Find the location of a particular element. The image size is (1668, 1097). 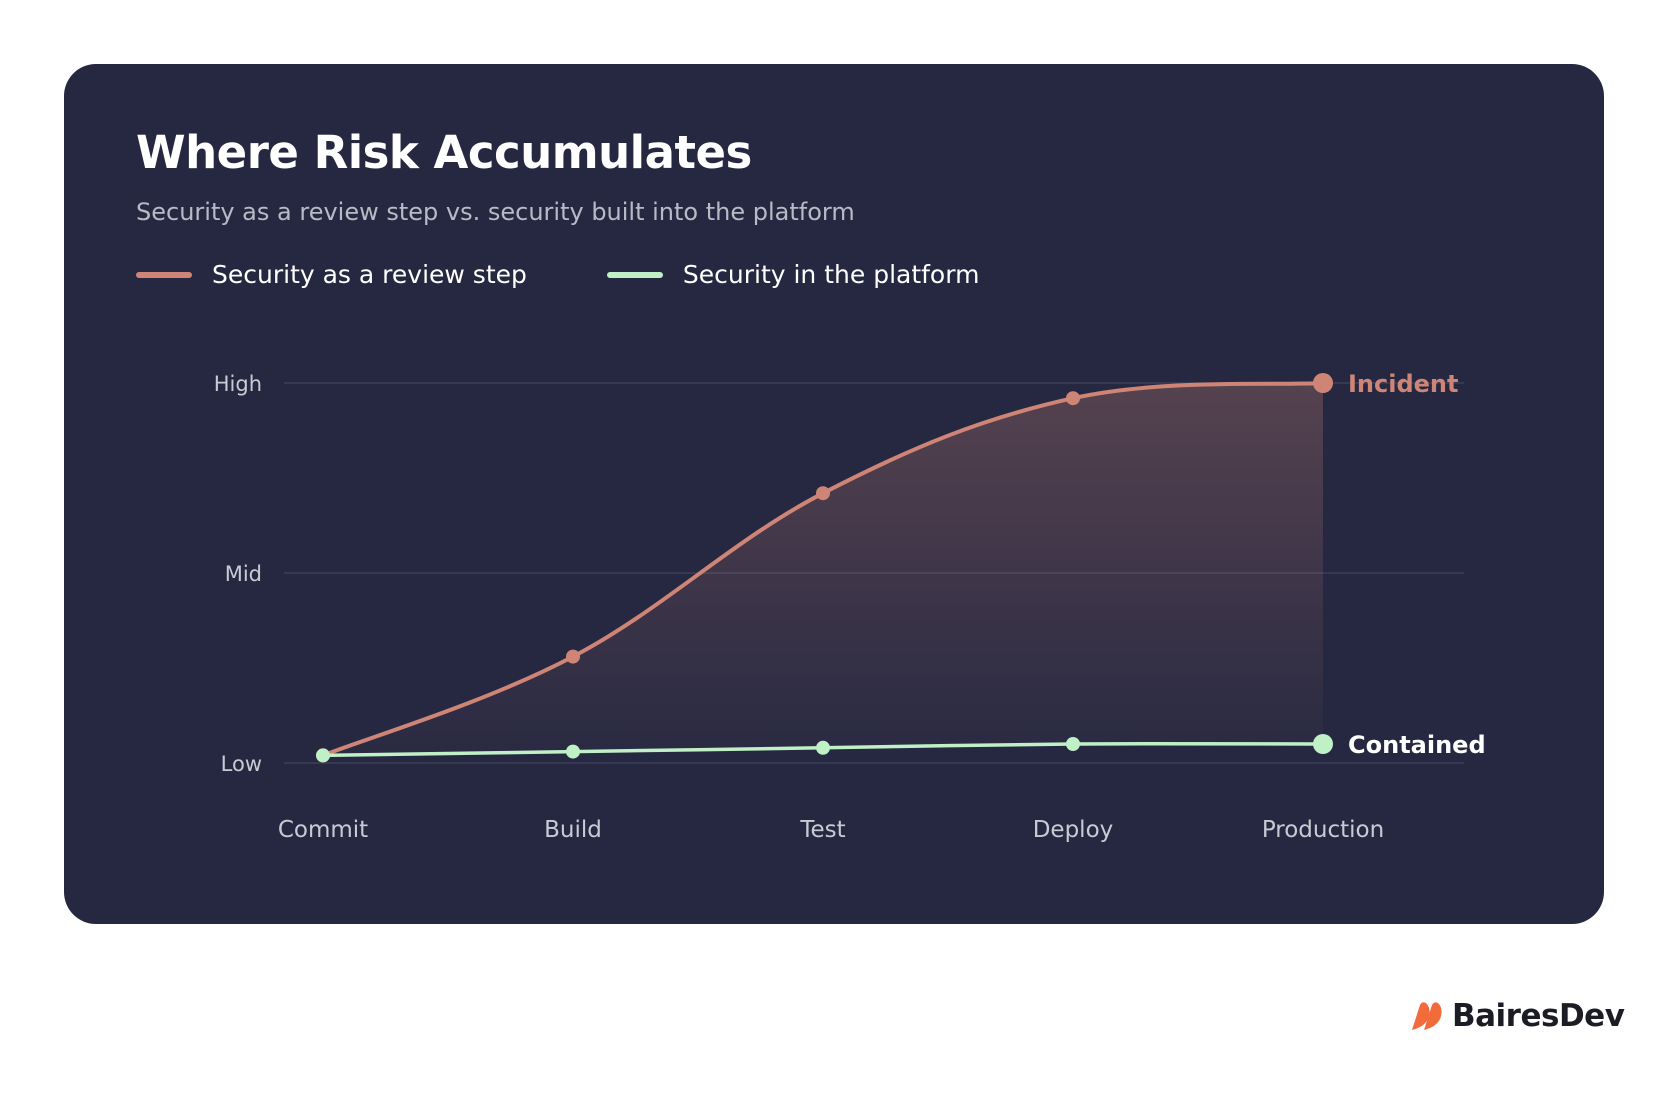

y-tick-label: Mid is located at coordinates (243, 574).